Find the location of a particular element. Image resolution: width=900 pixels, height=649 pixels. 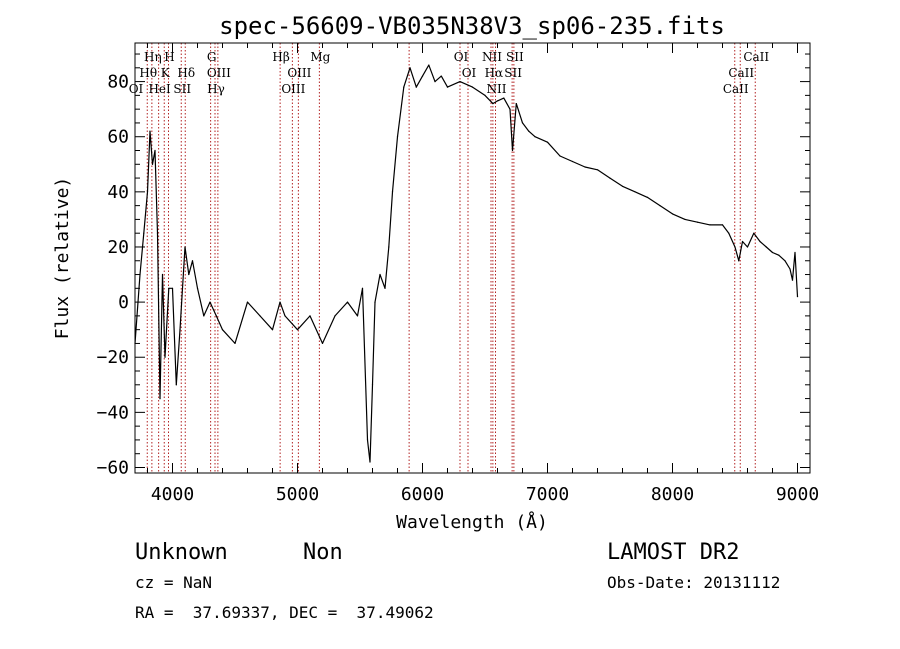

line-label: K is located at coordinates (166, 73).